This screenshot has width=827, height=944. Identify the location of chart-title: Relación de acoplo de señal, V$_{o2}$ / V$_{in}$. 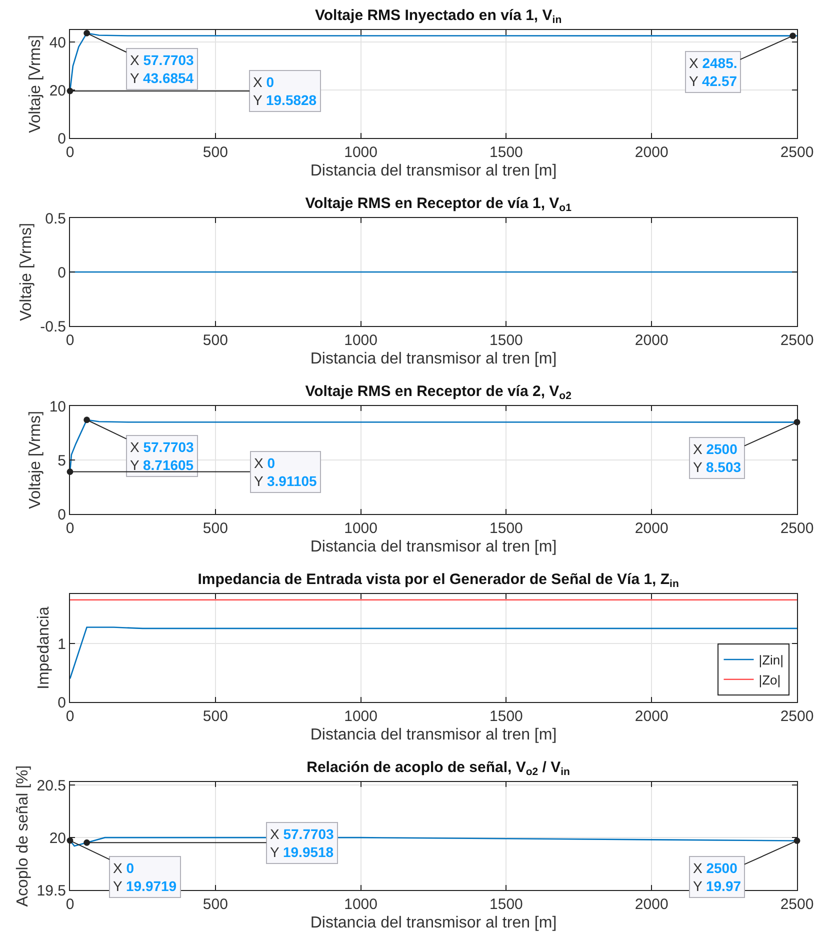
(438, 768).